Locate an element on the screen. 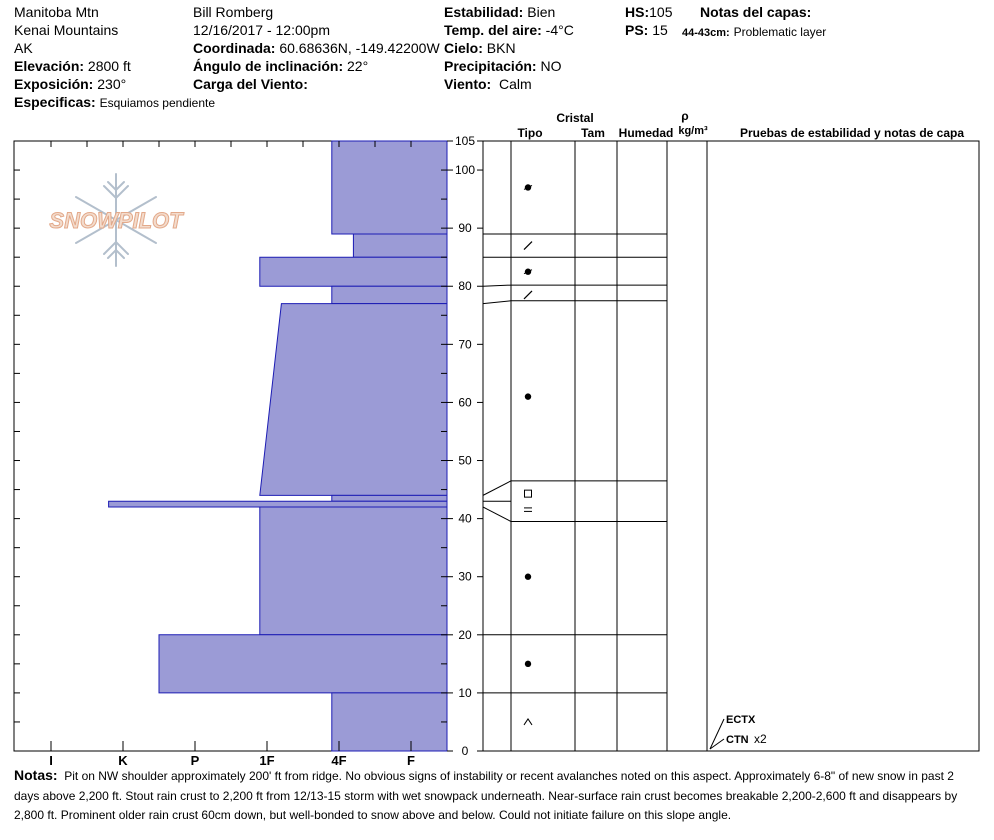 The image size is (994, 840). aspect-row: Exposición: 230° is located at coordinates (70, 84).